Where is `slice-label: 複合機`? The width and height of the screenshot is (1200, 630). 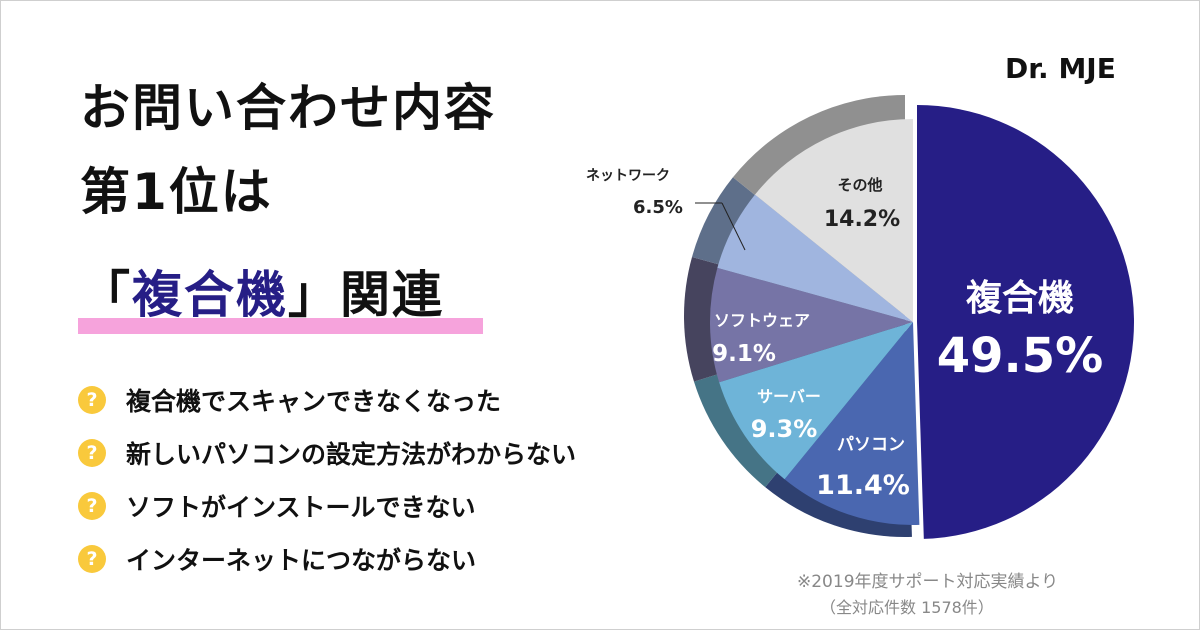 slice-label: 複合機 is located at coordinates (1020, 298).